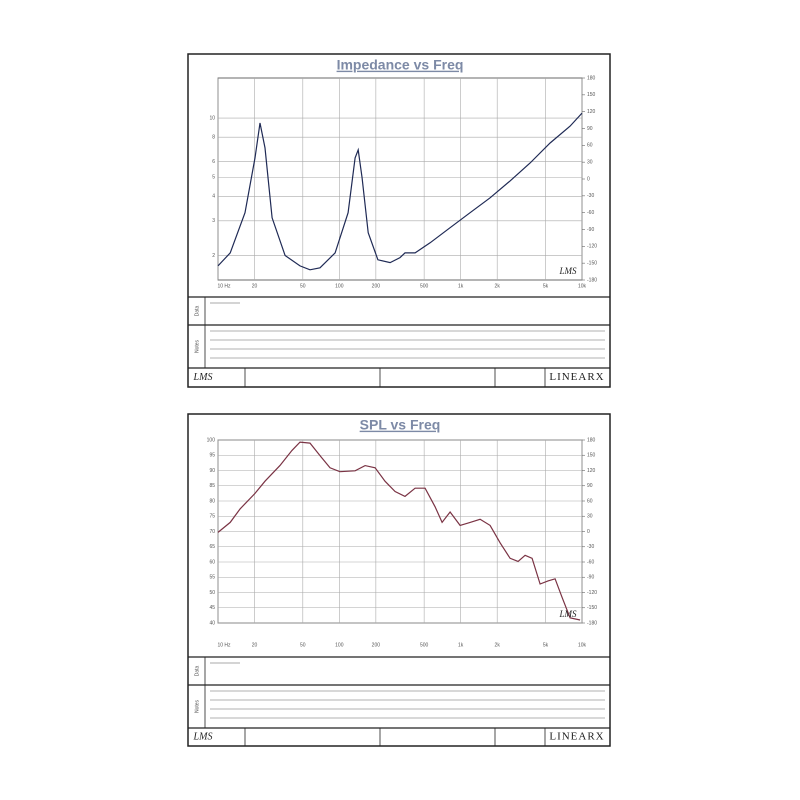 The image size is (800, 800). What do you see at coordinates (212, 593) in the screenshot?
I see `y-tick-label: 50` at bounding box center [212, 593].